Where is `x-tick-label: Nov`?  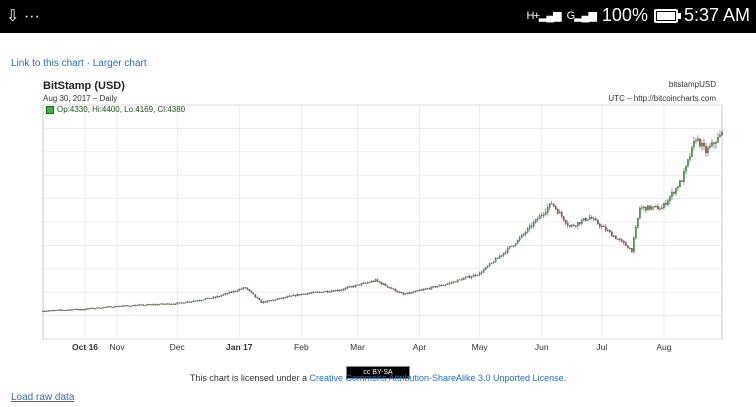 x-tick-label: Nov is located at coordinates (118, 347).